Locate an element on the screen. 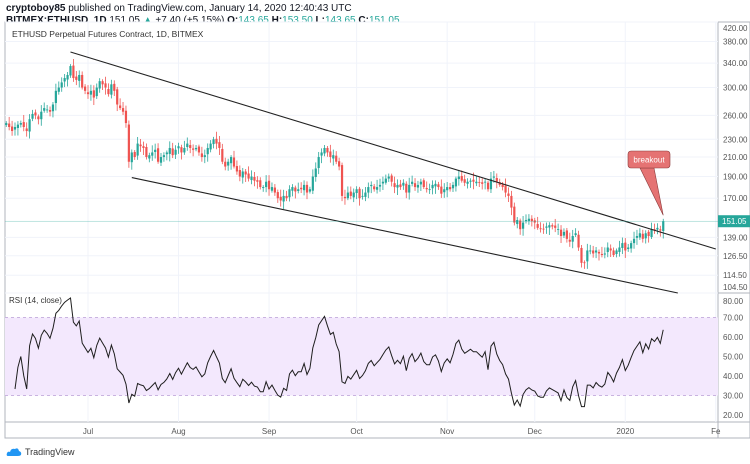 This screenshot has width=750, height=464. tradingview-logo: TradingView is located at coordinates (40, 451).